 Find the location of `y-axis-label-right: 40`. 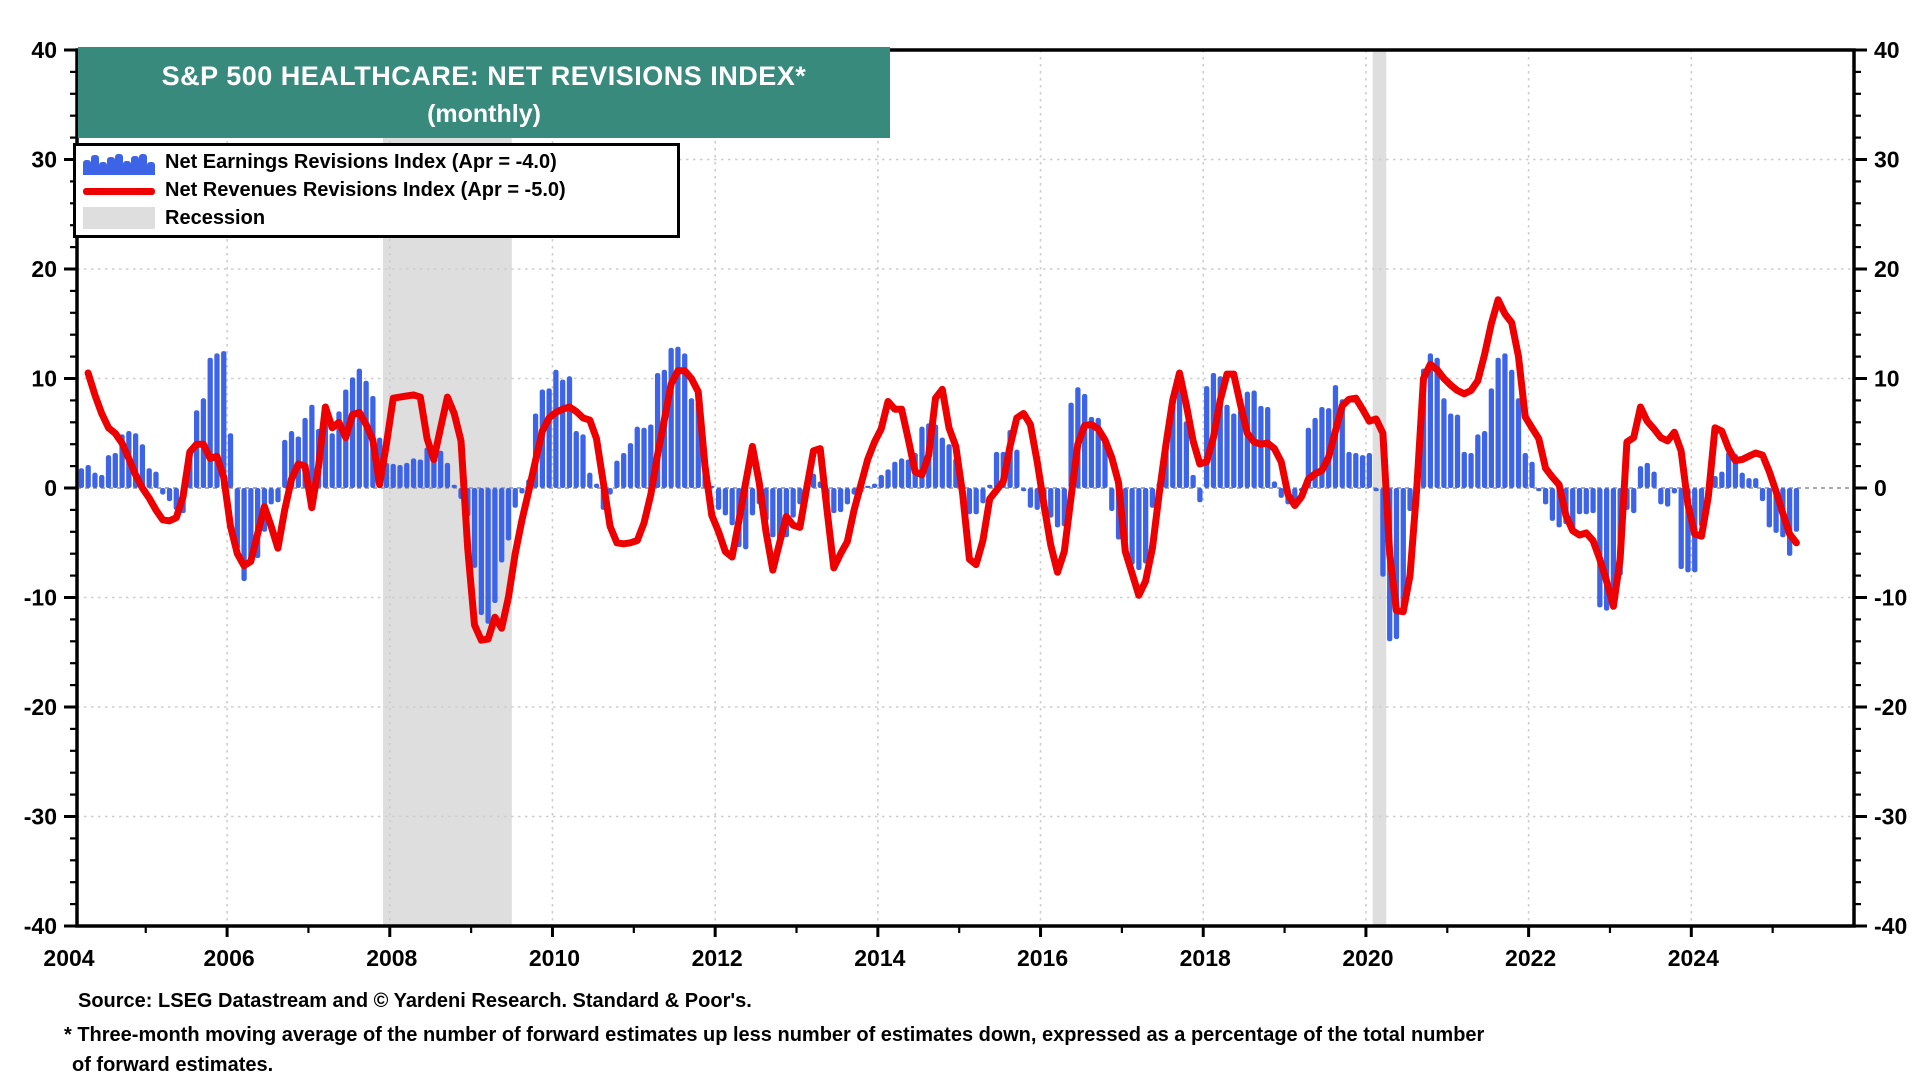

y-axis-label-right: 40 is located at coordinates (1887, 50).